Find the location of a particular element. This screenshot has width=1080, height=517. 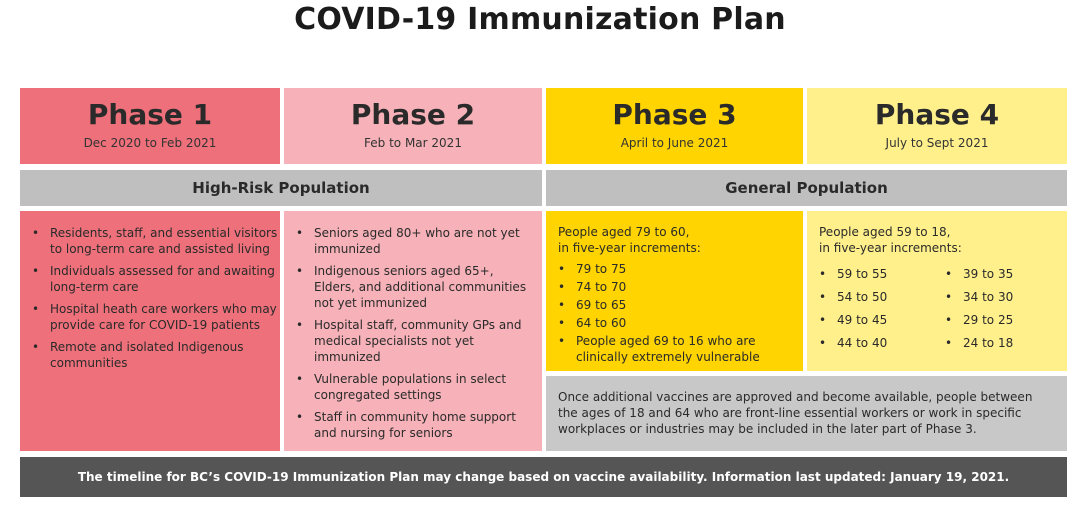

phase-4-header: Phase 4 July to Sept 2021 is located at coordinates (937, 126).